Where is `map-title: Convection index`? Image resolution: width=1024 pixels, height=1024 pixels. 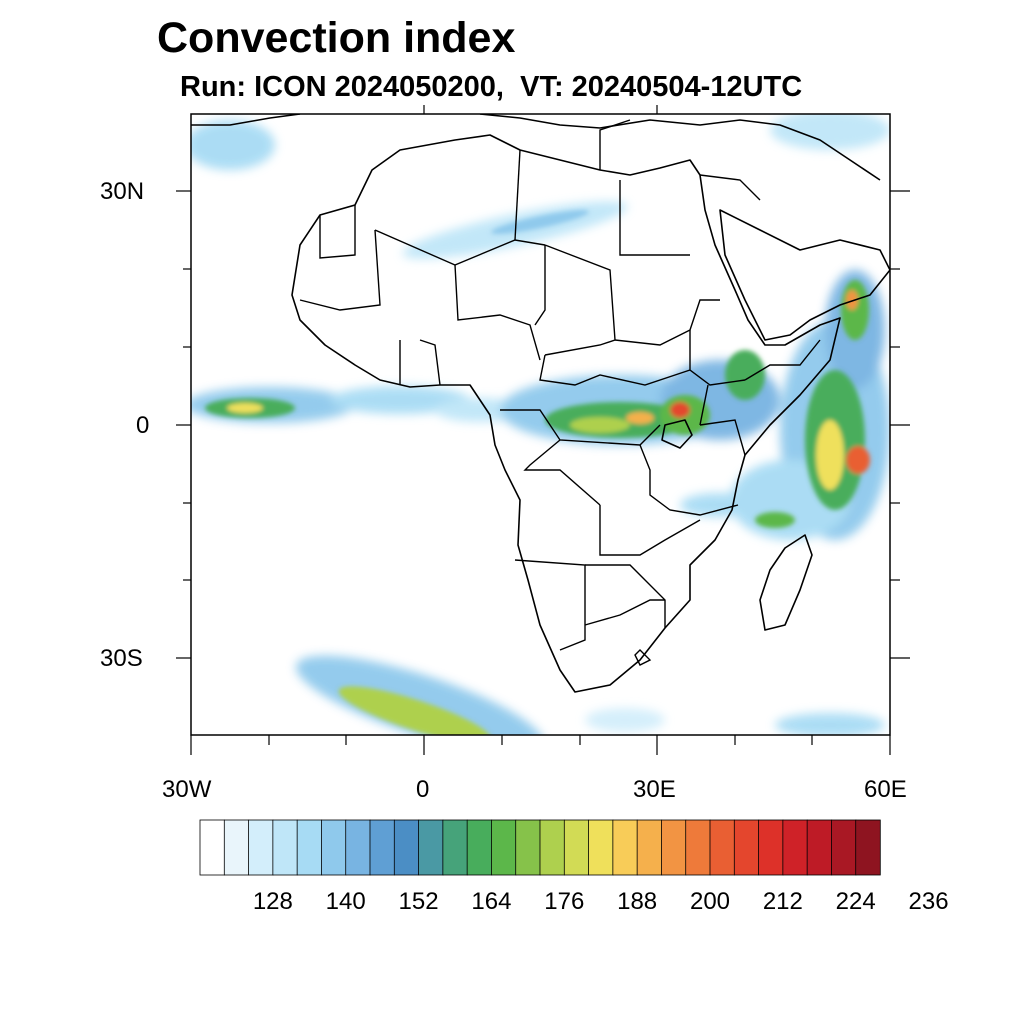
map-title: Convection index is located at coordinates (336, 38).